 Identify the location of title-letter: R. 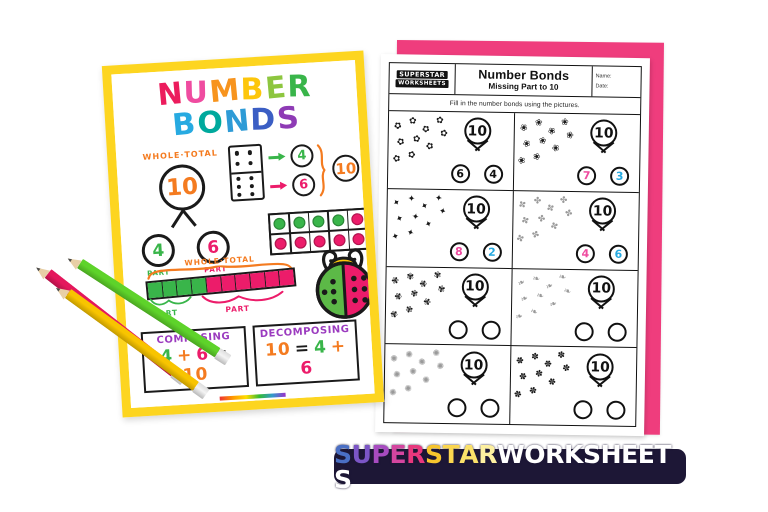
(299, 87).